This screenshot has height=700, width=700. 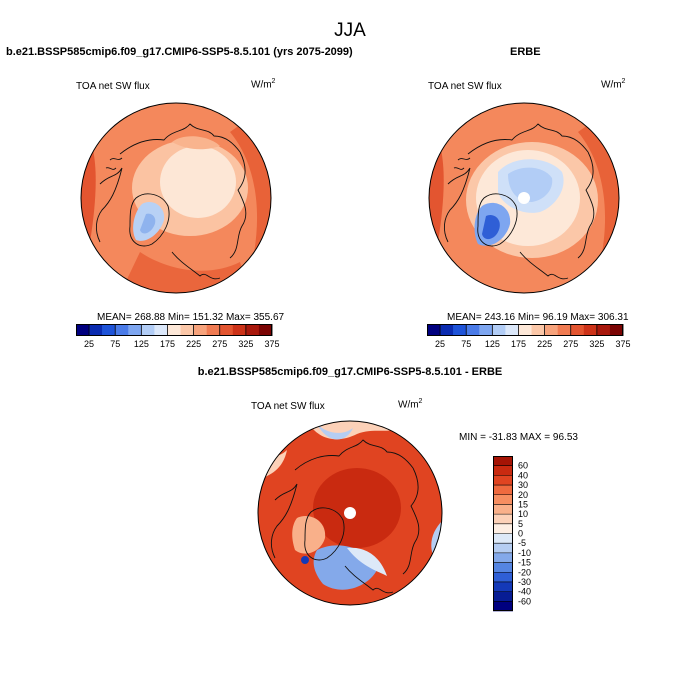 What do you see at coordinates (149, 220) in the screenshot?
I see `model-coastline-greenland` at bounding box center [149, 220].